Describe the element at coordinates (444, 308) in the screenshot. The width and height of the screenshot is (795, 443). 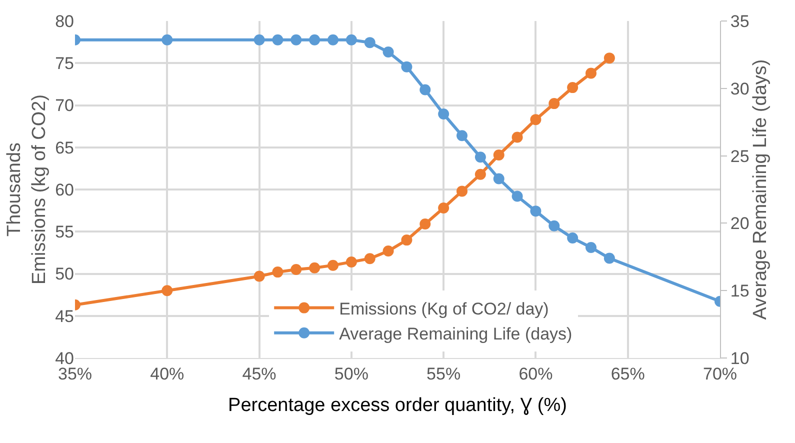
I see `legend-label: Emissions (Kg of CO2/ day)` at that location.